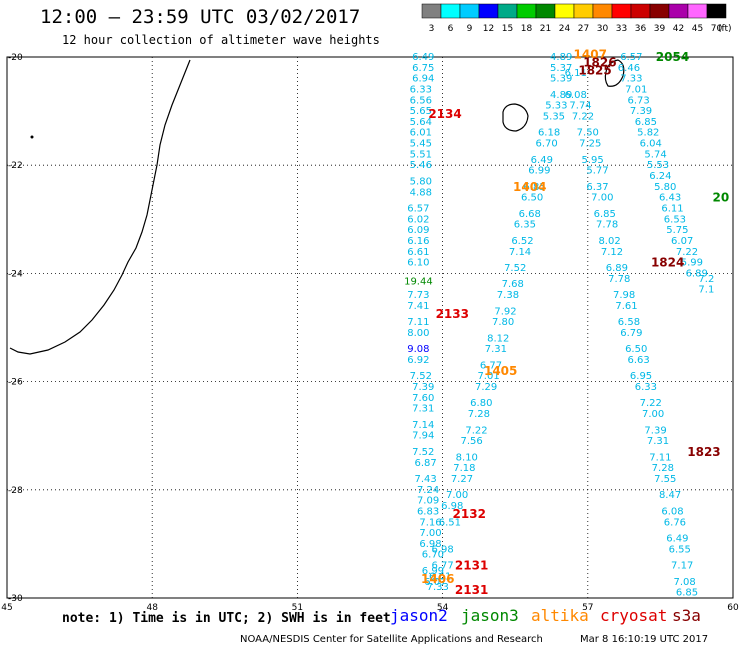  What do you see at coordinates (488, 376) in the screenshot?
I see `wave-height-value: 7.01` at bounding box center [488, 376].